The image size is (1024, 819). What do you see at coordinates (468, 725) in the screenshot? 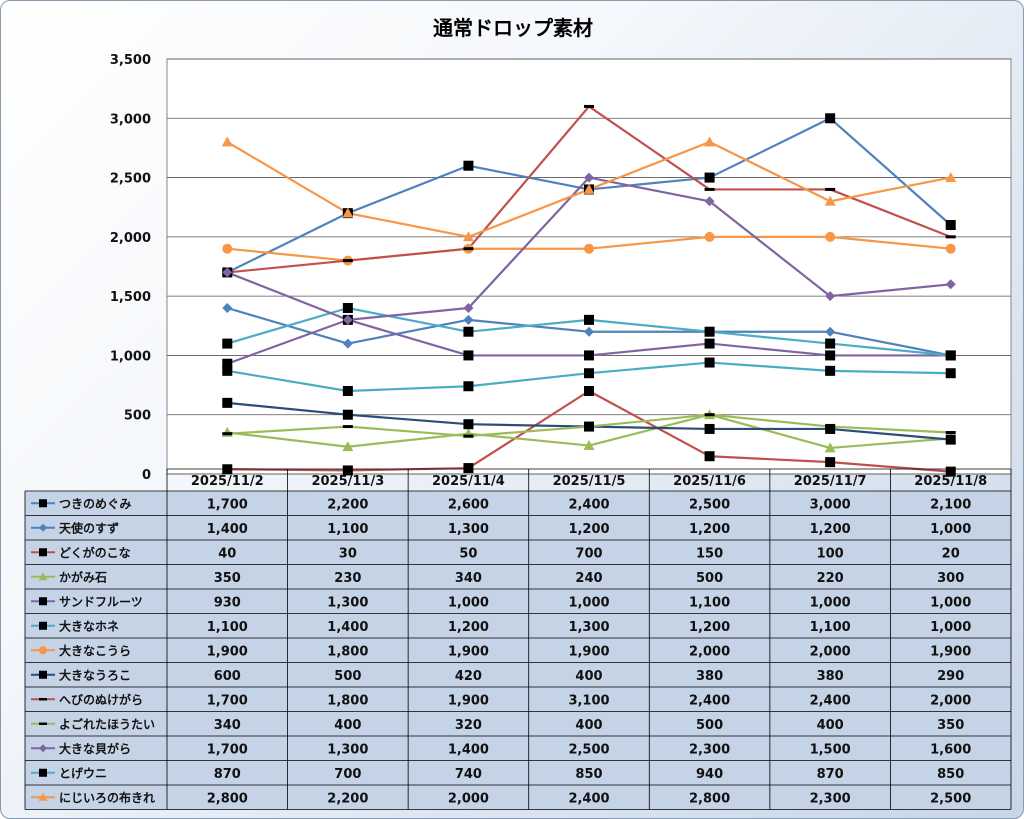
I see `data-label: 320` at bounding box center [468, 725].